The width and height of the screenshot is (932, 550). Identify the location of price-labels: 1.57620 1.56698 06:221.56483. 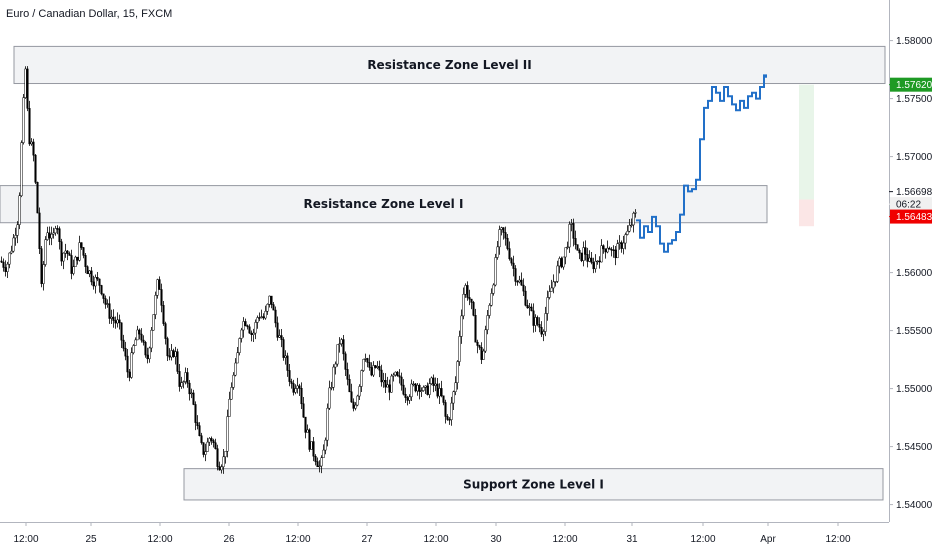
(910, 150).